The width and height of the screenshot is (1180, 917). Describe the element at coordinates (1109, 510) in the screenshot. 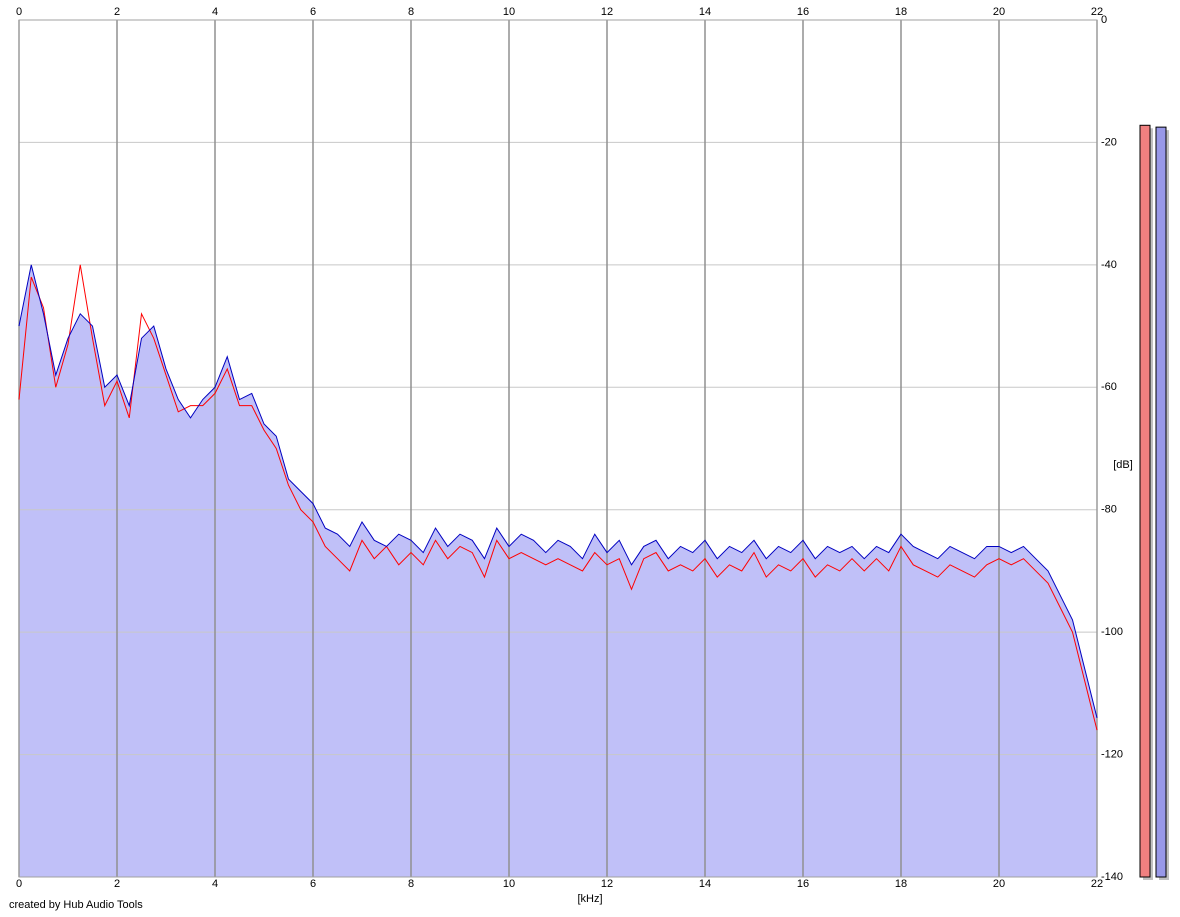

I see `y-tick-label: -80` at that location.